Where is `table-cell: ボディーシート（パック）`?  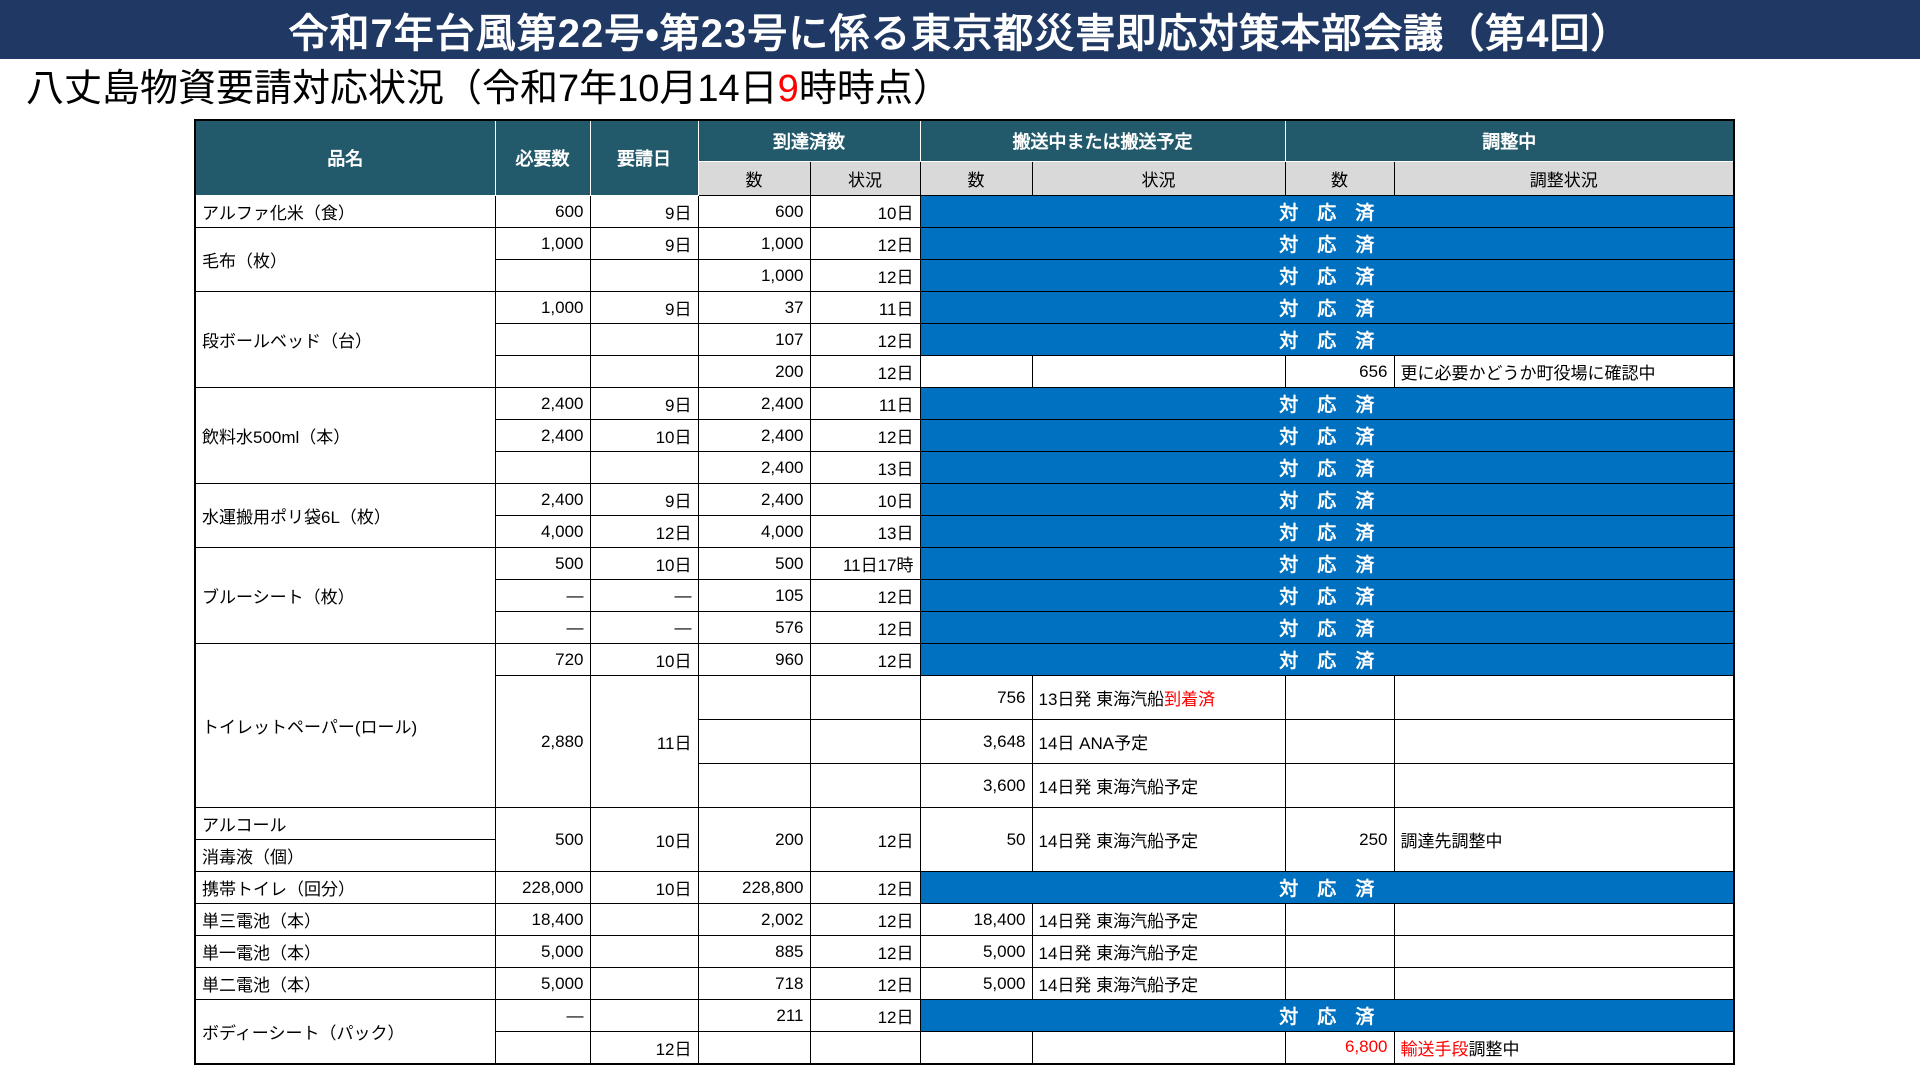
table-cell: ボディーシート（パック） is located at coordinates (345, 1032).